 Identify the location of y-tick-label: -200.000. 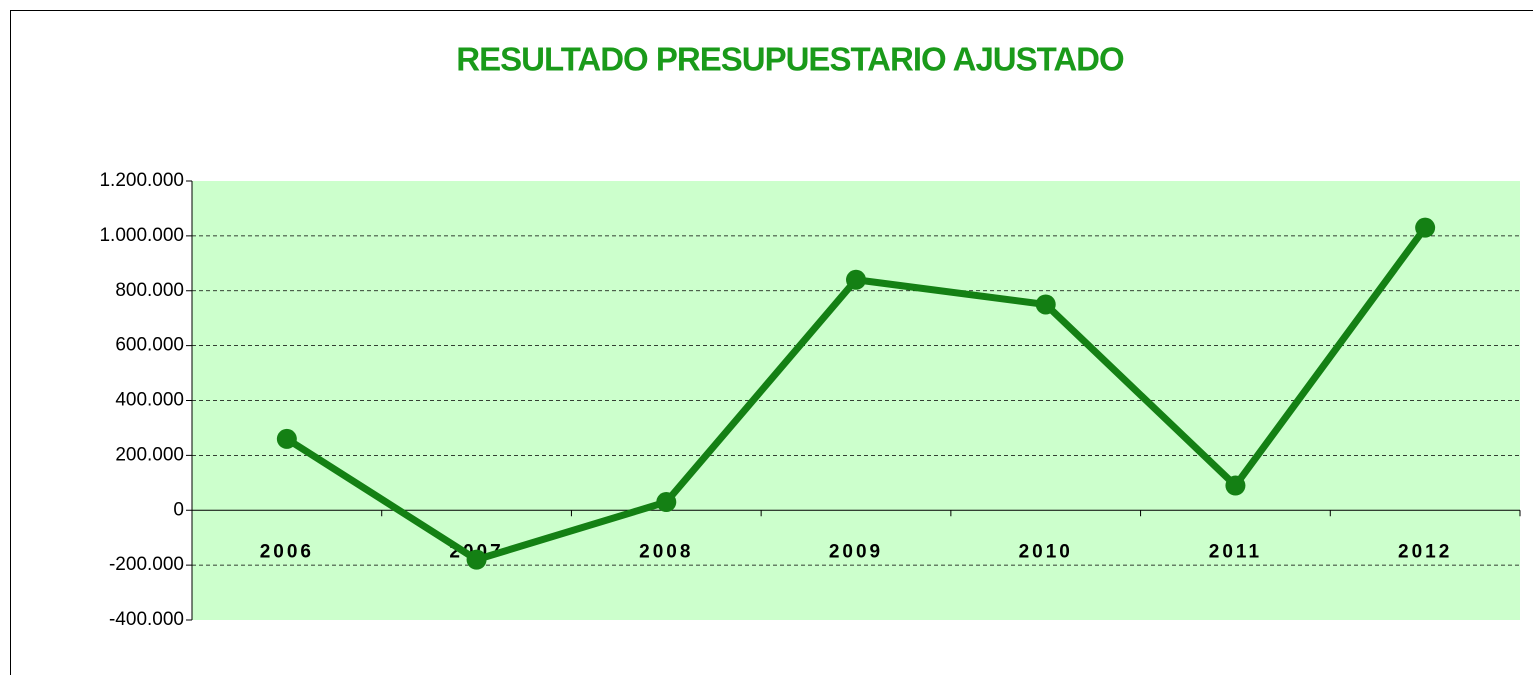
(146, 564).